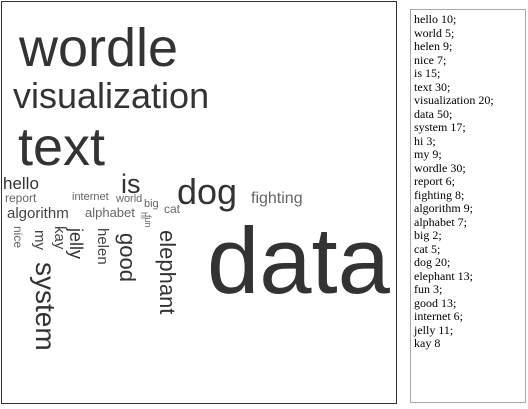 The height and width of the screenshot is (409, 528). What do you see at coordinates (434, 329) in the screenshot?
I see `word-entry: jelly 11;` at bounding box center [434, 329].